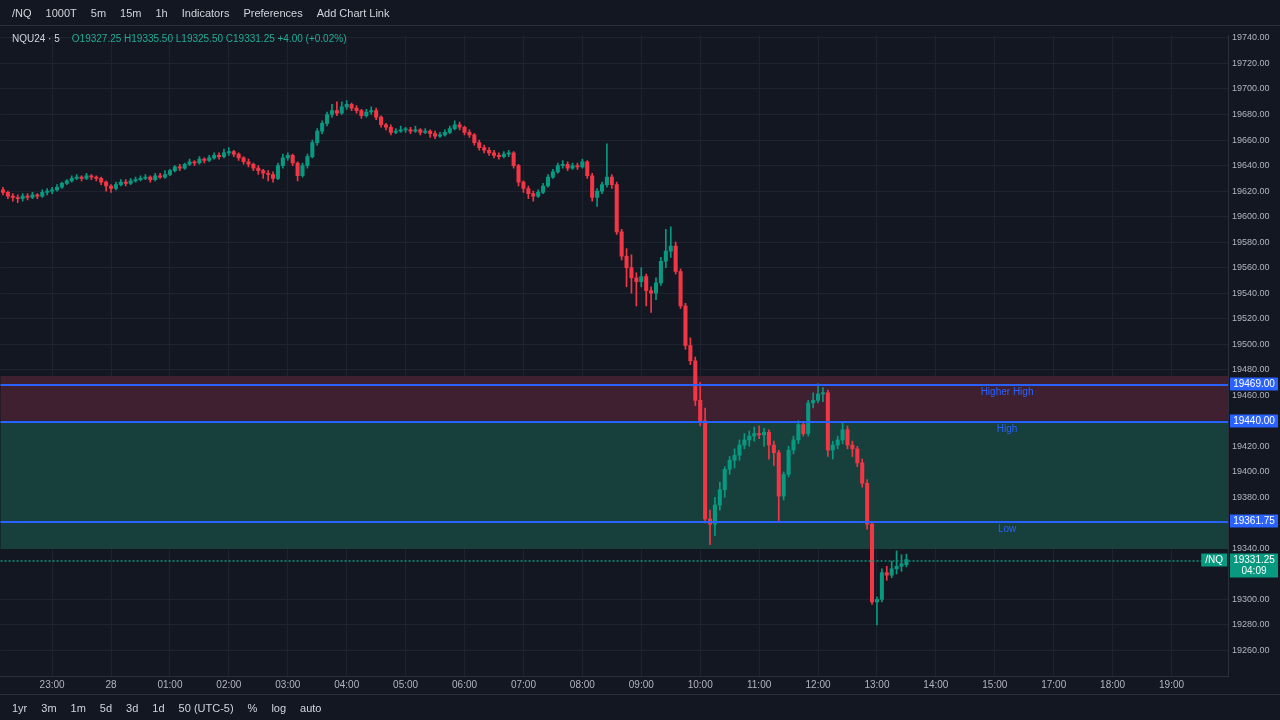 This screenshot has width=1280, height=720. Describe the element at coordinates (206, 707) in the screenshot. I see `text: 50 (UTC-5)` at that location.